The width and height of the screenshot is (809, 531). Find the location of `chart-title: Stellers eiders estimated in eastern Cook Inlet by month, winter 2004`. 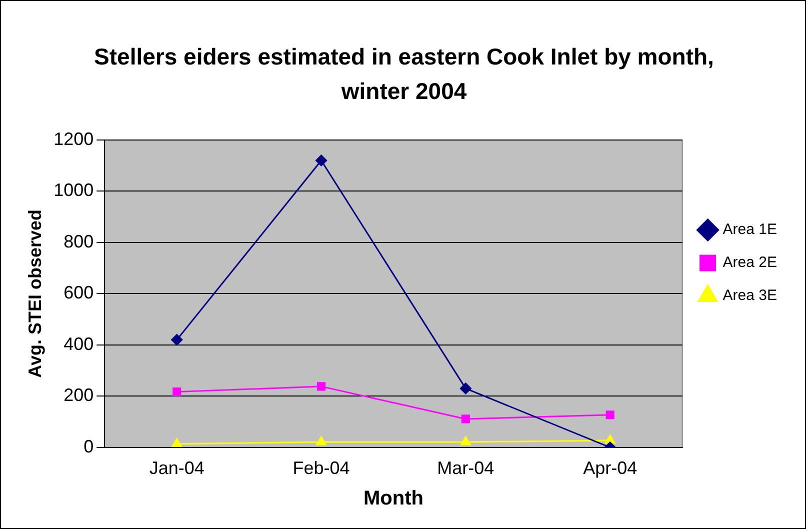

chart-title: Stellers eiders estimated in eastern Cook Inlet by month, winter 2004 is located at coordinates (404, 74).